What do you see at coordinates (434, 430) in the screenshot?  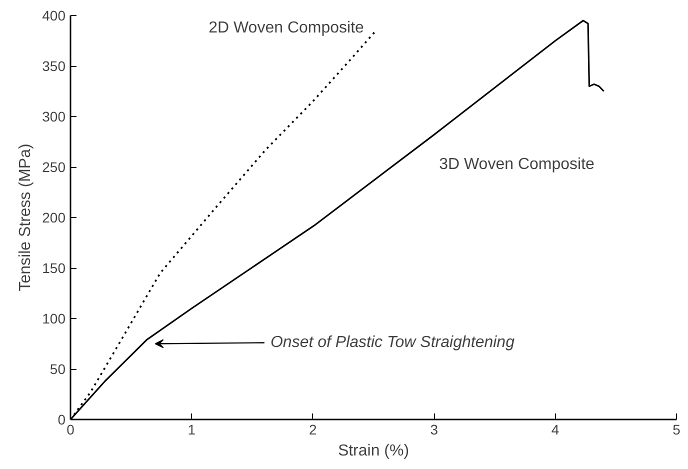 I see `x-tick-label: 3` at bounding box center [434, 430].